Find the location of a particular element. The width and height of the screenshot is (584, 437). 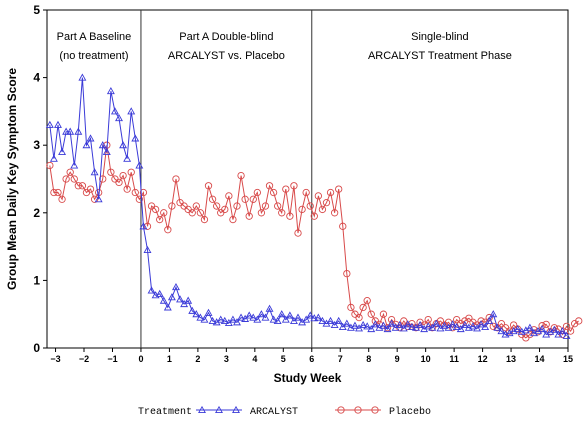

y-tick-label: 2 is located at coordinates (36, 213).